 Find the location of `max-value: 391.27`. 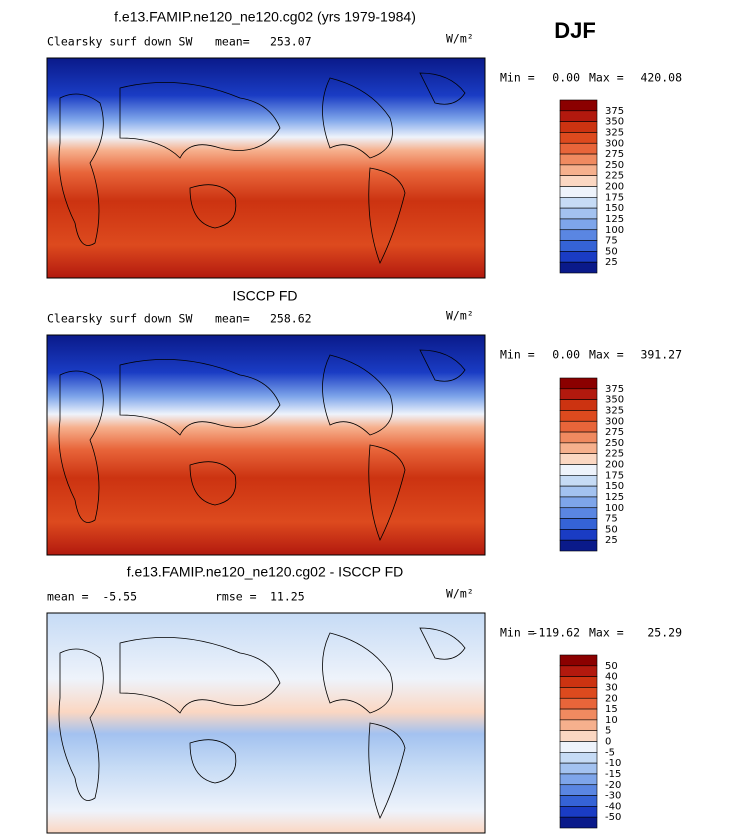

max-value: 391.27 is located at coordinates (661, 355).